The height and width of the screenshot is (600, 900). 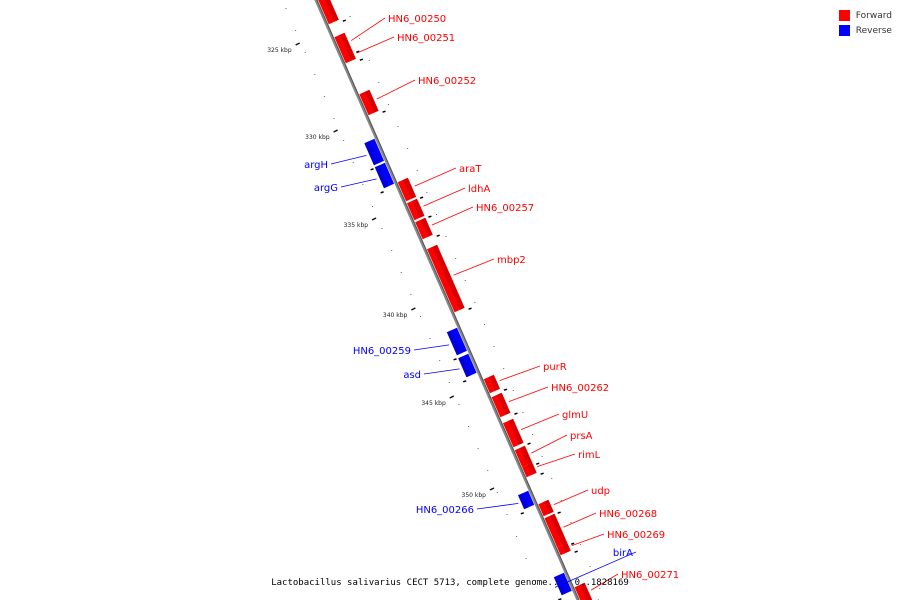 What do you see at coordinates (505, 208) in the screenshot?
I see `gene-label: HN6_00257` at bounding box center [505, 208].